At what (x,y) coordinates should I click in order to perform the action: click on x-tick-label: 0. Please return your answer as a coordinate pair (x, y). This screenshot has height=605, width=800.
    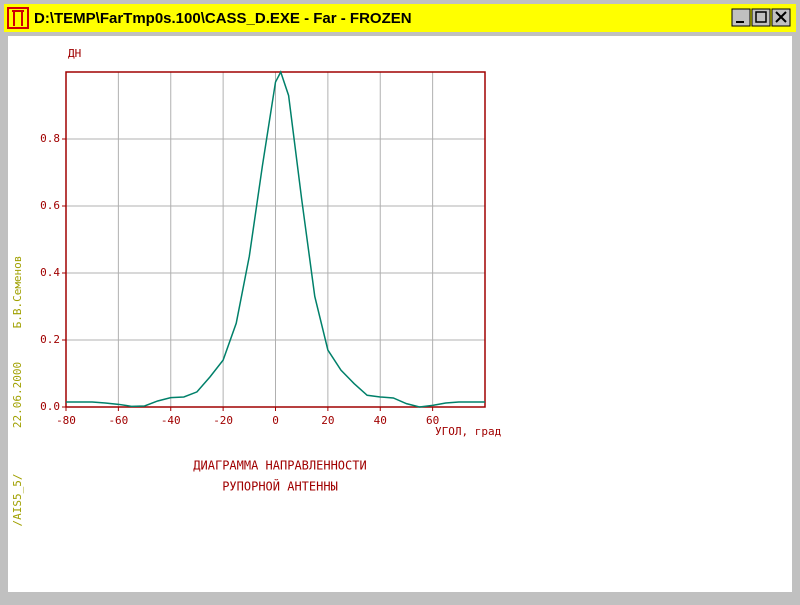
    Looking at the image, I should click on (275, 420).